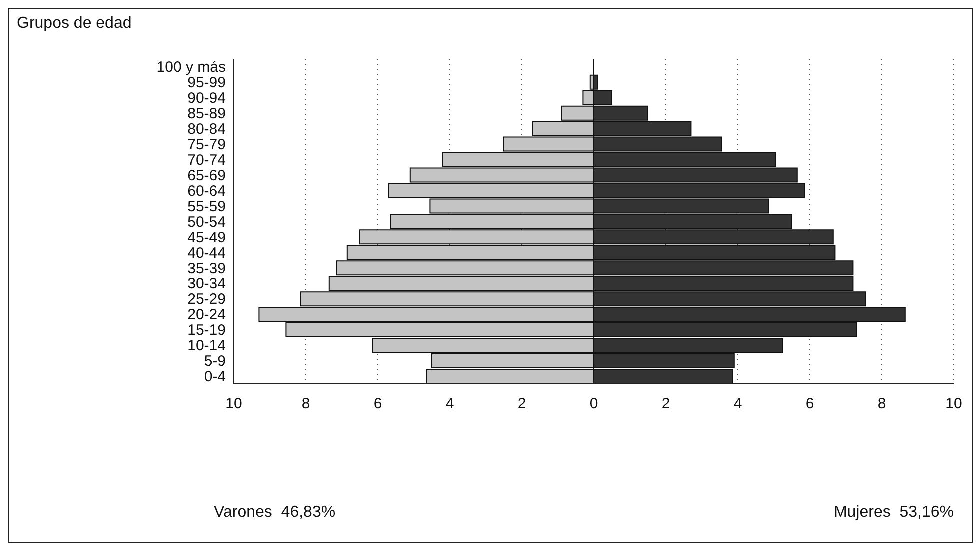  I want to click on y-tick-label: 30-34, so click(207, 284).